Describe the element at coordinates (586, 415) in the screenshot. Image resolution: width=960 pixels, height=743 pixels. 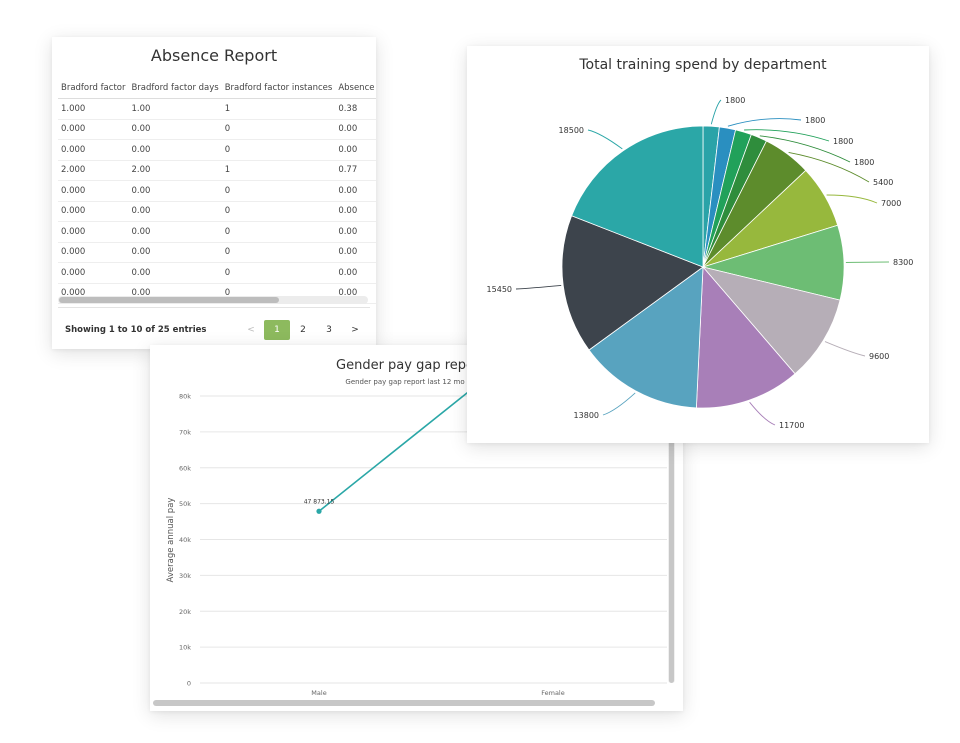
I see `slice-label: 13800` at that location.